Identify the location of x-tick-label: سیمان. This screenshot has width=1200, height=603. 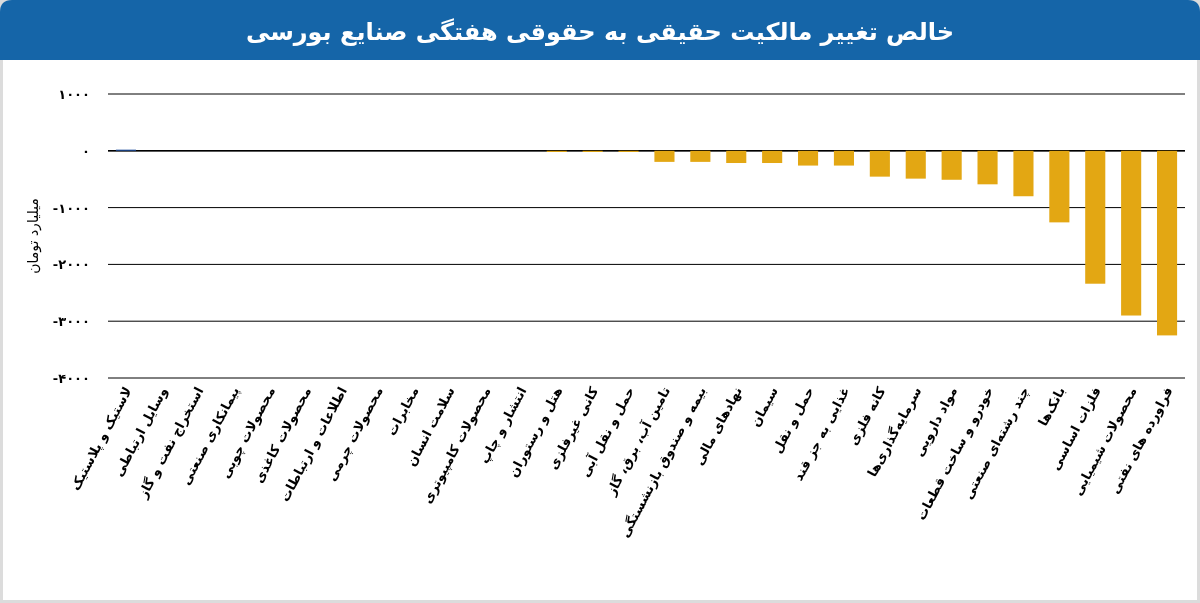
(764, 407).